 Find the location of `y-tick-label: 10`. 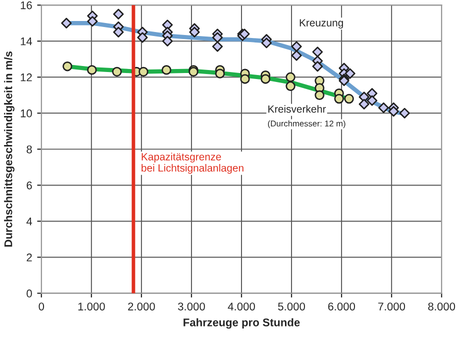

y-tick-label: 10 is located at coordinates (26, 113).